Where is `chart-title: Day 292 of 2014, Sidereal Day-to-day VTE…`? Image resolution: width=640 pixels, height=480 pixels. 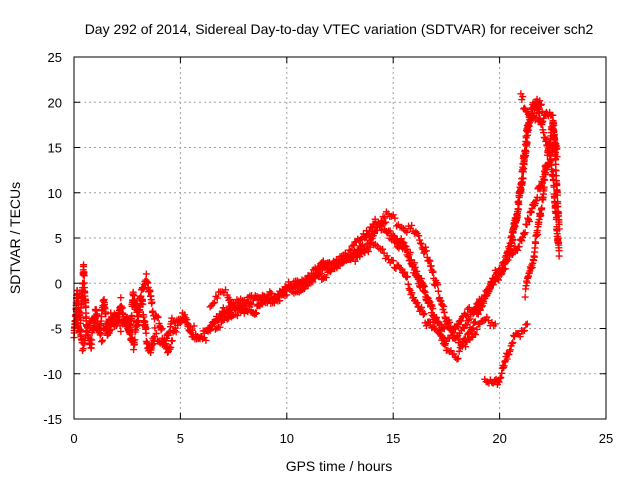
chart-title: Day 292 of 2014, Sidereal Day-to-day VTE… is located at coordinates (339, 29).